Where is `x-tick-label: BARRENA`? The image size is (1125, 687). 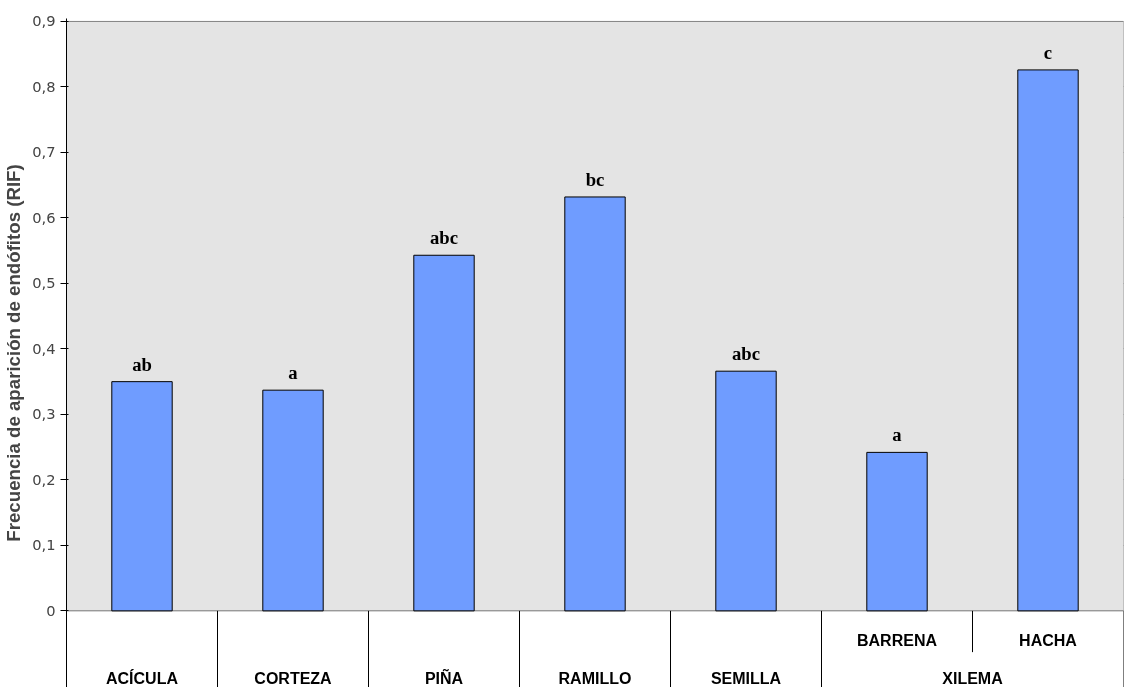
x-tick-label: BARRENA is located at coordinates (897, 640).